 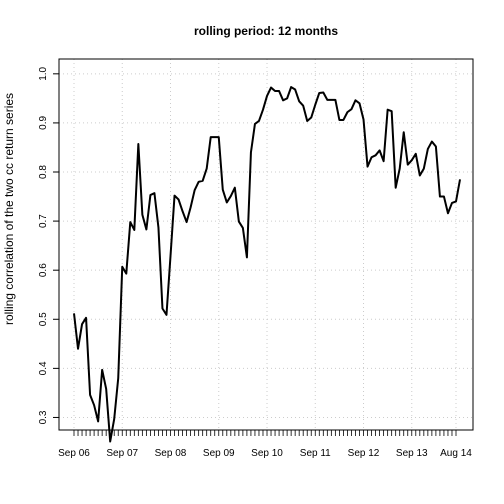 What do you see at coordinates (364, 453) in the screenshot?
I see `x-tick-label: Sep 12` at bounding box center [364, 453].